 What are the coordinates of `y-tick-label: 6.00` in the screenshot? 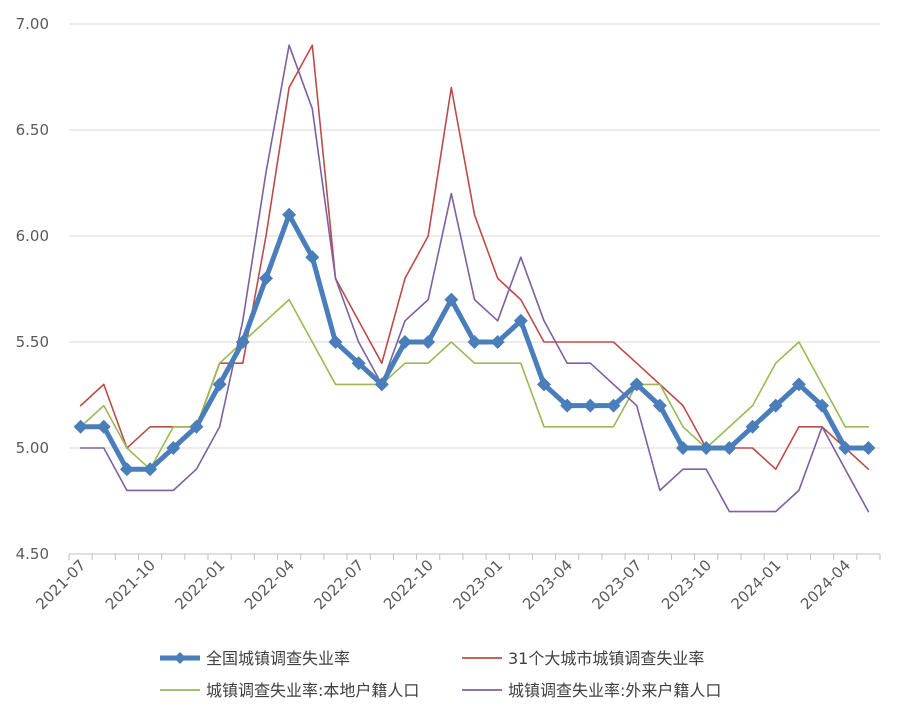 It's located at (32, 236).